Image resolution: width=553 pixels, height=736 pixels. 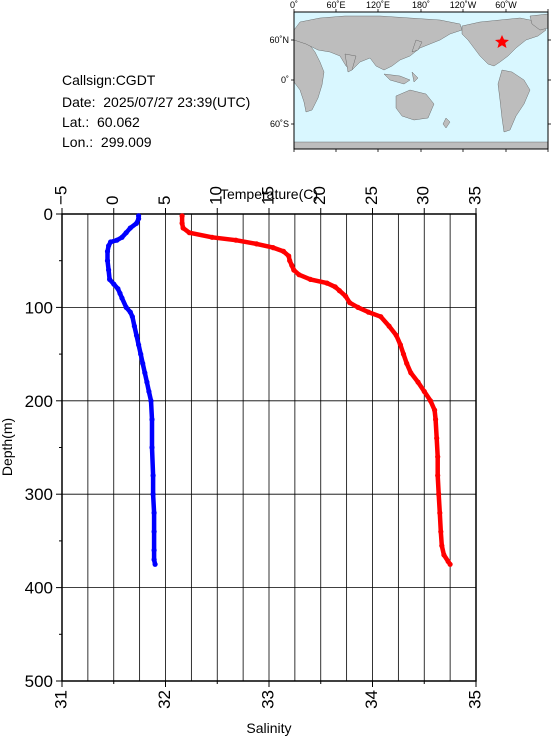 What do you see at coordinates (112, 200) in the screenshot?
I see `top-tick-label: 0` at bounding box center [112, 200].